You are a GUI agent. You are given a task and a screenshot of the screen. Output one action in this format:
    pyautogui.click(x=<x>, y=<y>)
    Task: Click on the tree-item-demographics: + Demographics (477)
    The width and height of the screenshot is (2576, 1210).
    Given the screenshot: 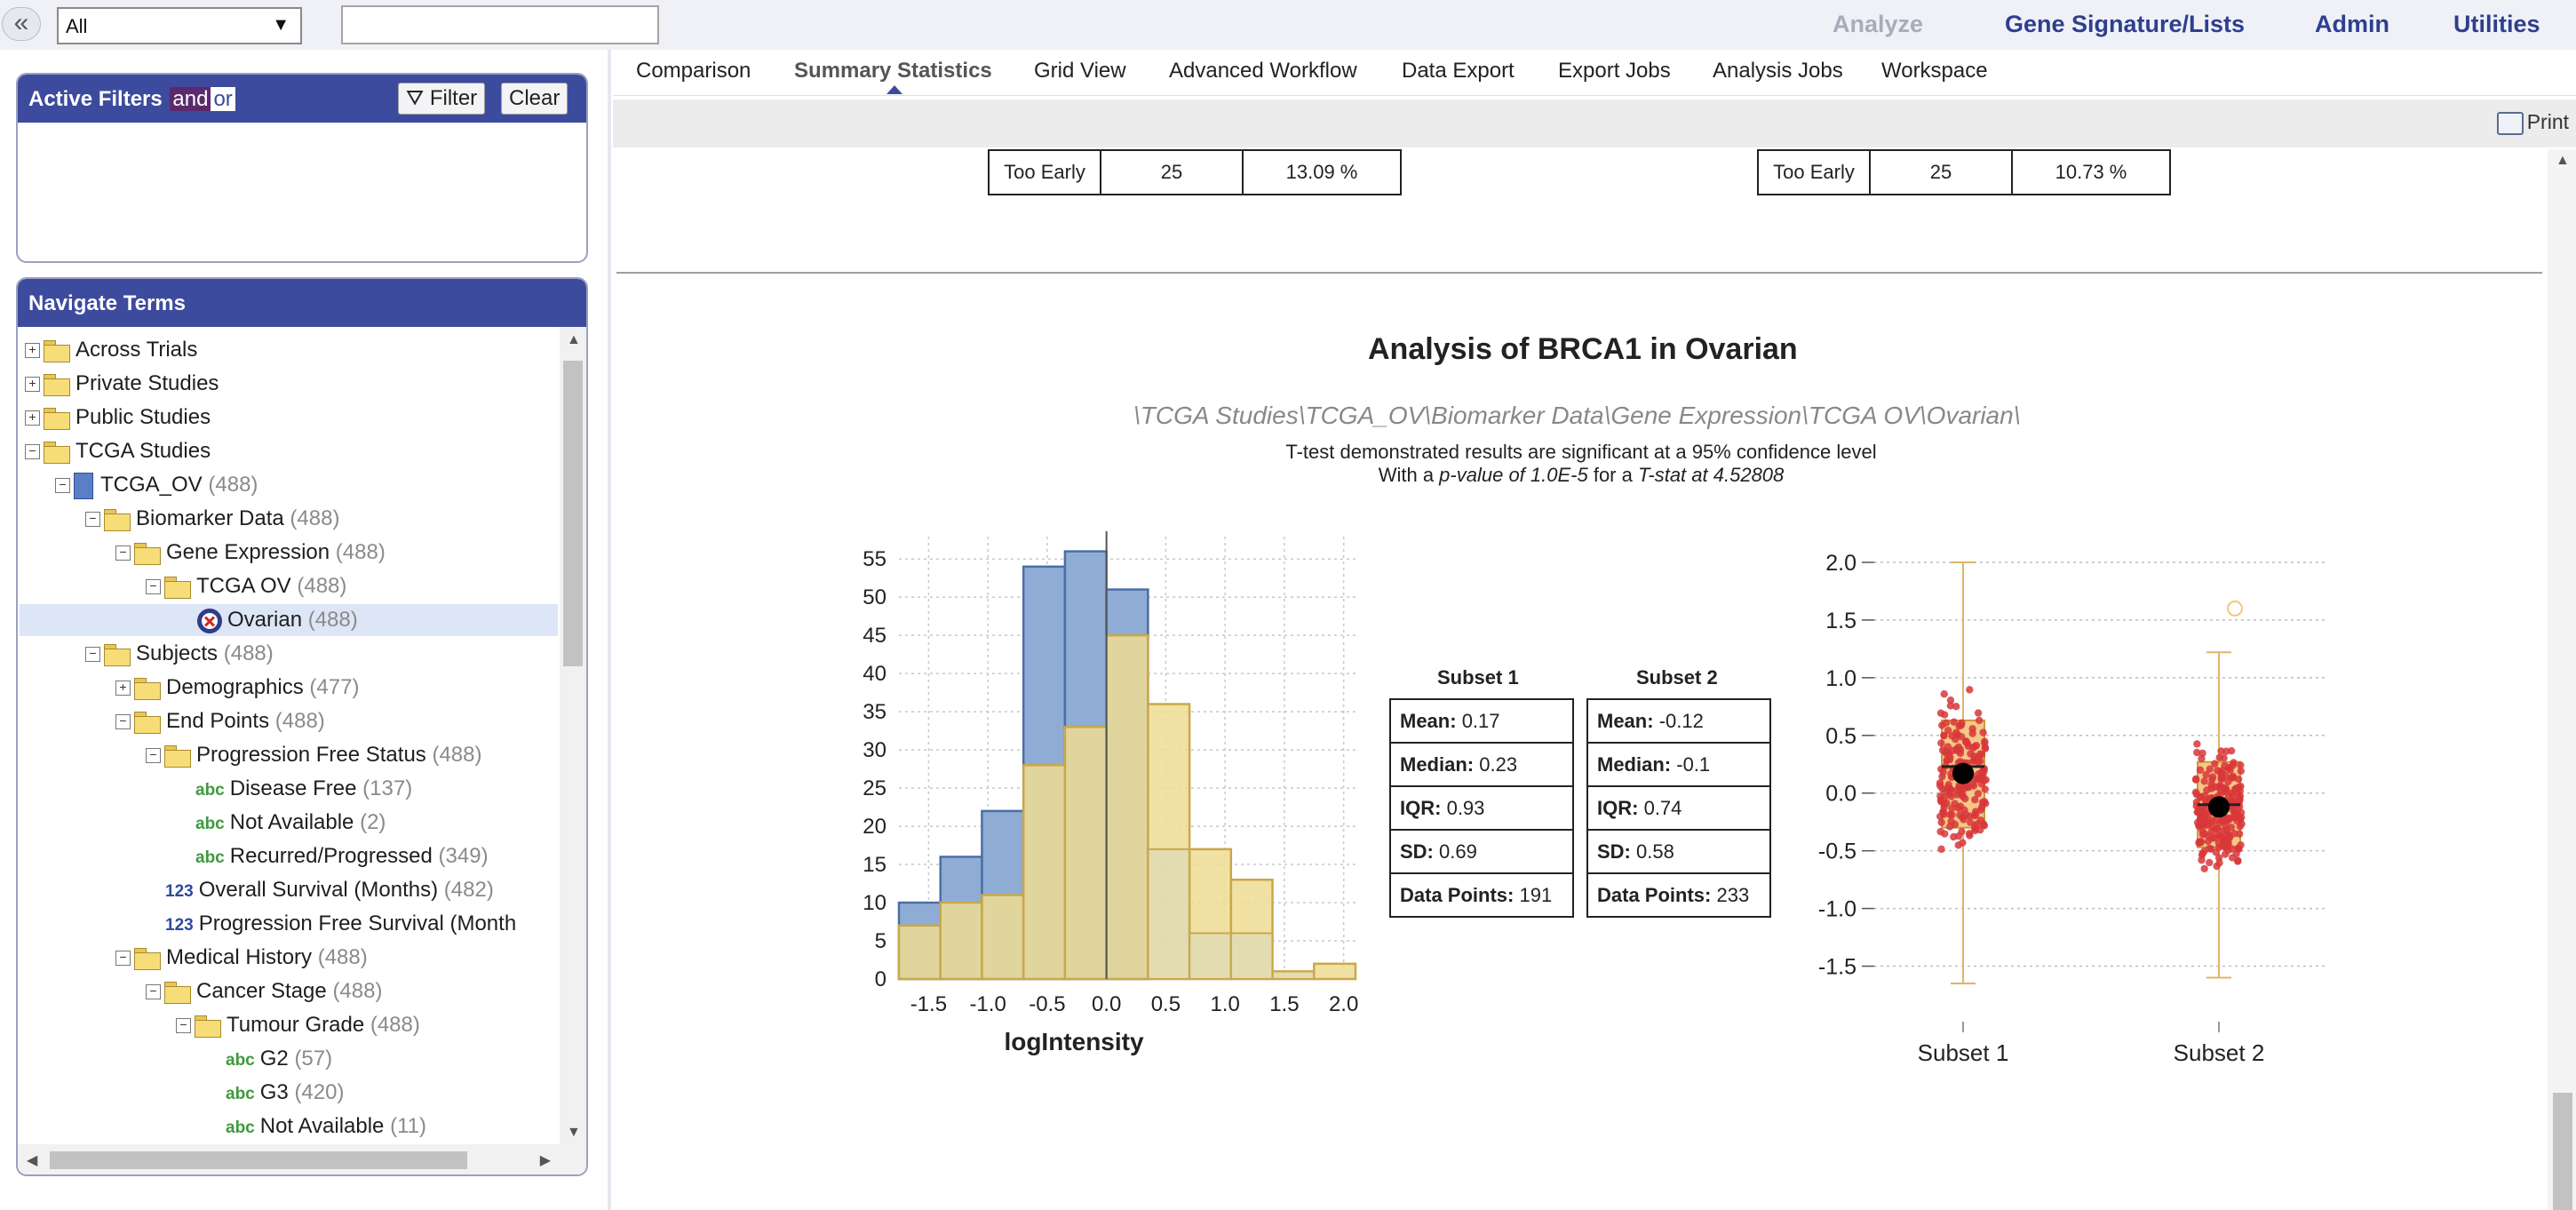 What is the action you would take?
    pyautogui.click(x=237, y=688)
    